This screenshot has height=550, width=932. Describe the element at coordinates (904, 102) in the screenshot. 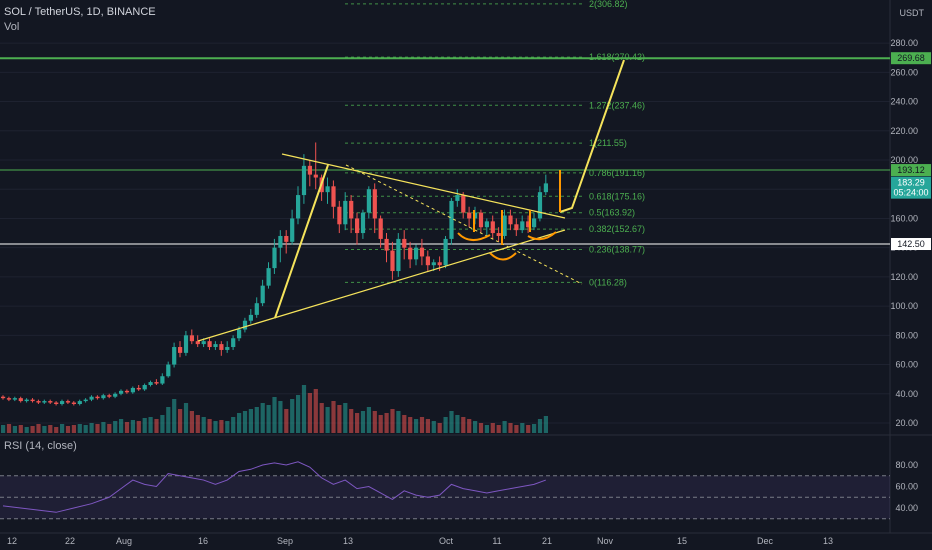

I see `price-tick: 240.00` at that location.